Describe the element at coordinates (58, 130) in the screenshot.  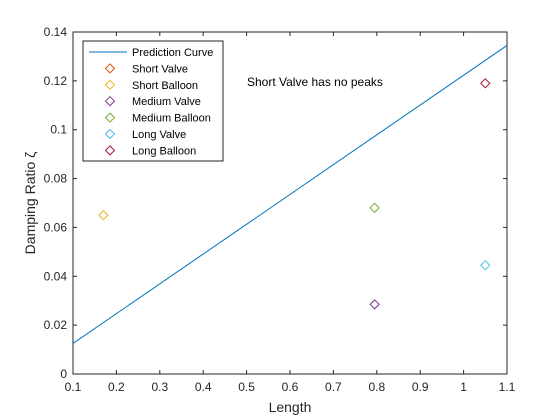
I see `y-tick-label: 0.1` at that location.